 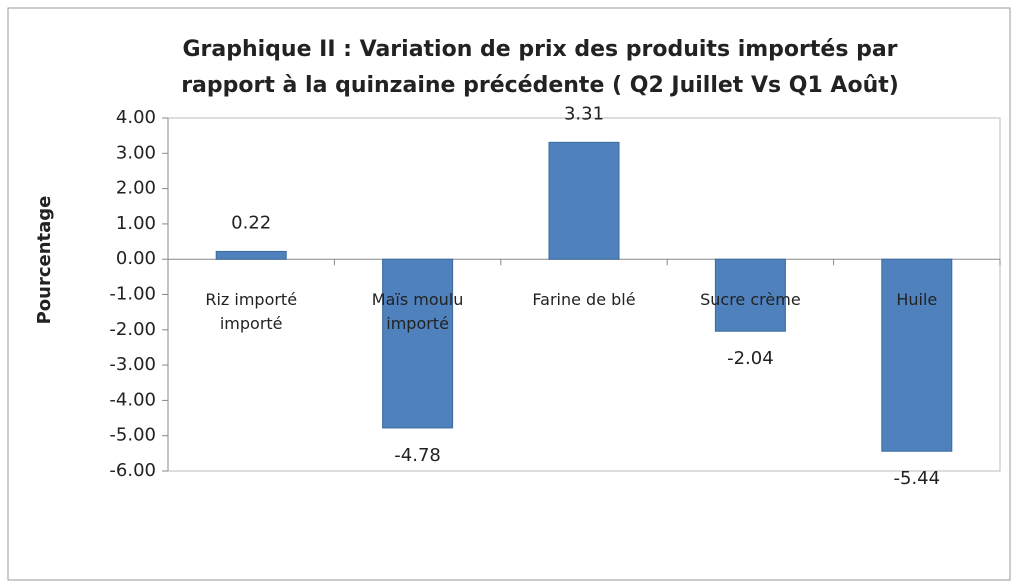 I want to click on y-tick-label: -6.00, so click(x=132, y=470).